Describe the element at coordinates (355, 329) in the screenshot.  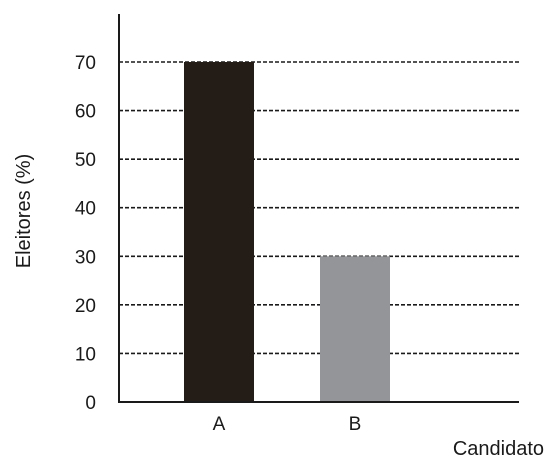
I see `bar-b` at that location.